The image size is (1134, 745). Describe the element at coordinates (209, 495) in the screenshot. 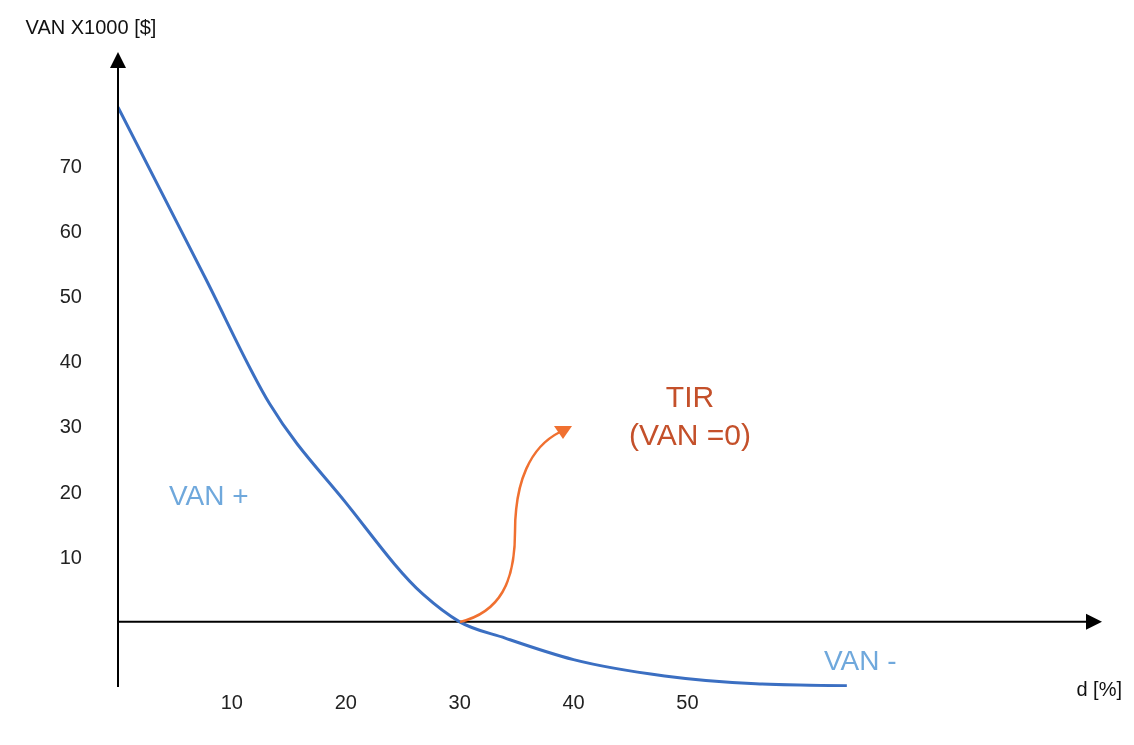

I see `annotation: VAN +` at that location.